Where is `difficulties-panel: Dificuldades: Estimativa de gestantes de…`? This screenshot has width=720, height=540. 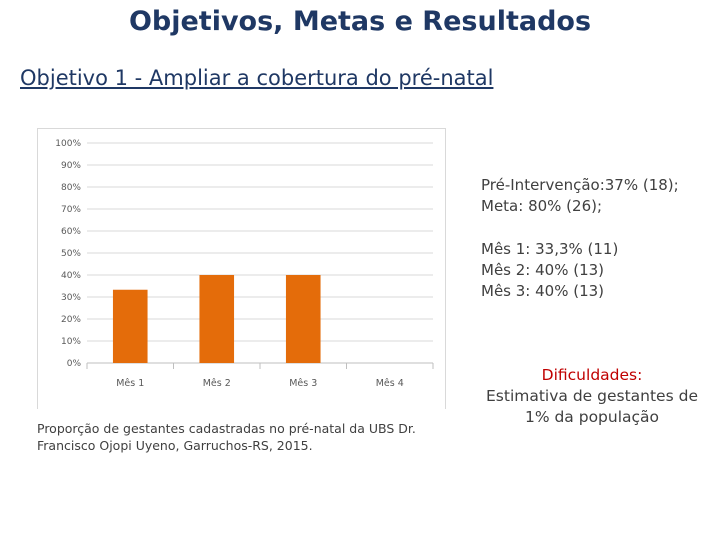 difficulties-panel: Dificuldades: Estimativa de gestantes de… is located at coordinates (592, 396).